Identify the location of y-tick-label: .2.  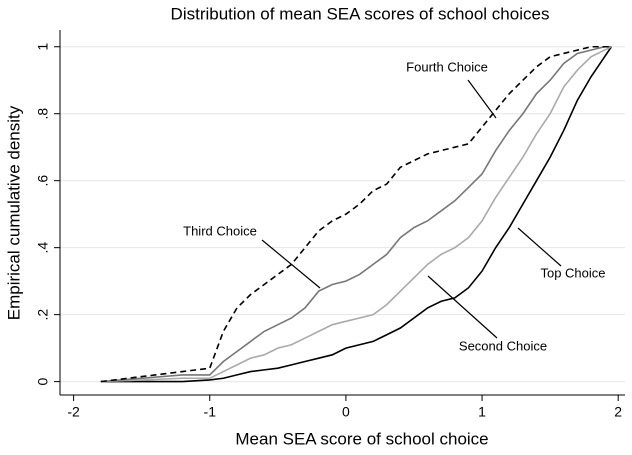
(43, 315).